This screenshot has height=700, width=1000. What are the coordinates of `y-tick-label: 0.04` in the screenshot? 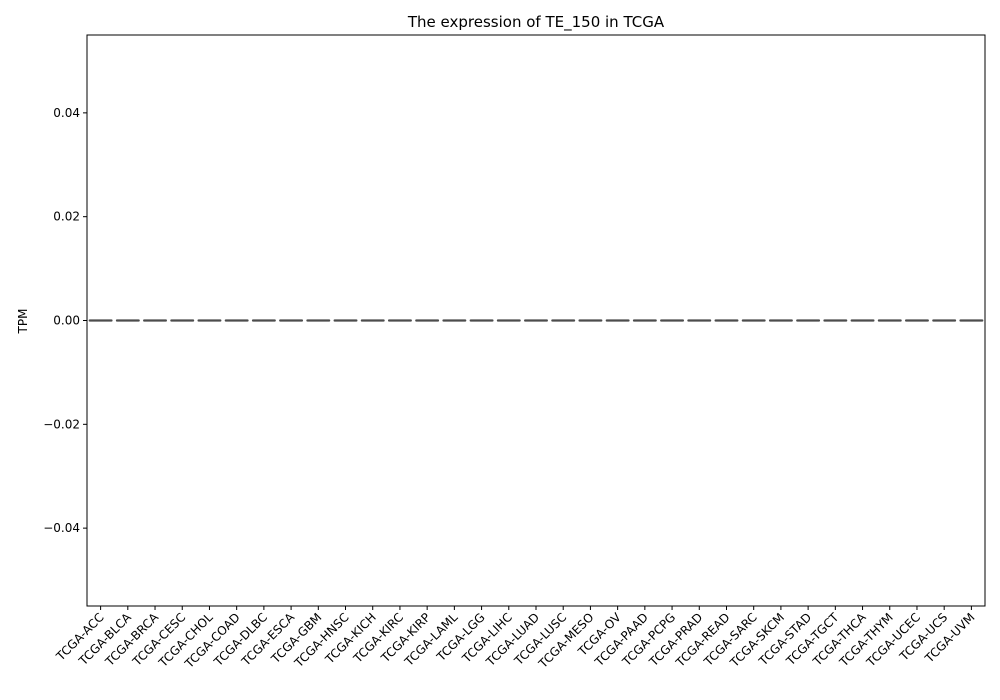 It's located at (66, 113).